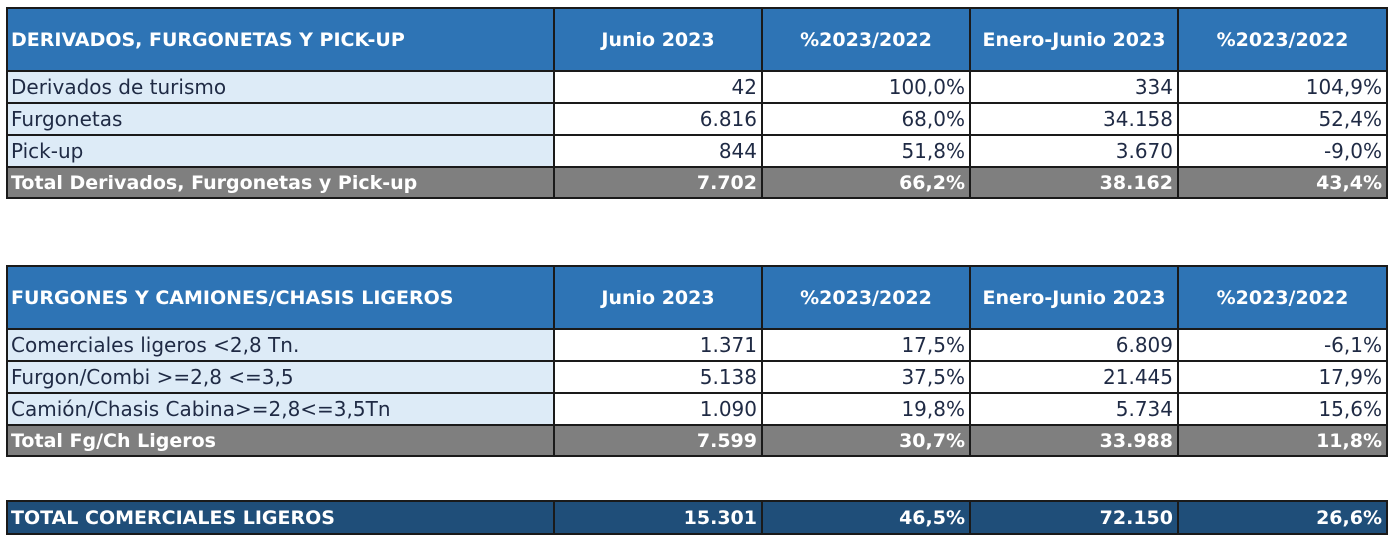  Describe the element at coordinates (866, 440) in the screenshot. I see `total-pct-monthly: 30,7%` at that location.